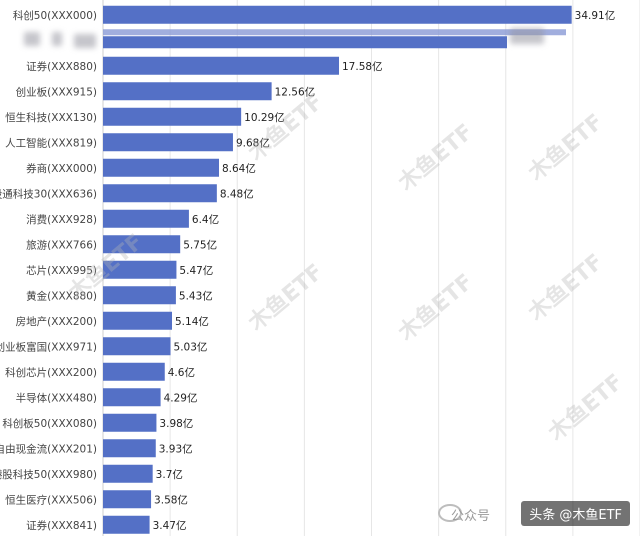 Image resolution: width=640 pixels, height=536 pixels. What do you see at coordinates (51, 117) in the screenshot?
I see `category-label: 恒生科技(XXX130)` at bounding box center [51, 117].